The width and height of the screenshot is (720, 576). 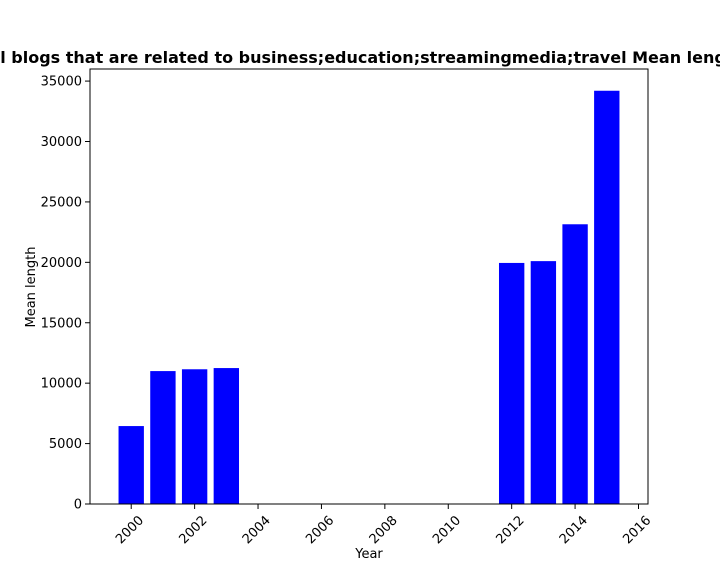 What do you see at coordinates (447, 530) in the screenshot?
I see `x-tick-label: 2010` at bounding box center [447, 530].